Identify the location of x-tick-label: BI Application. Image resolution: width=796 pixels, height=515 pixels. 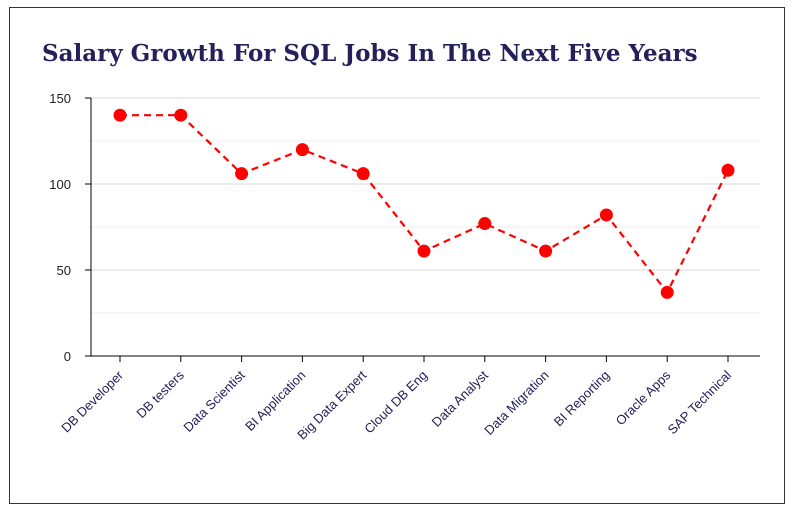
(275, 401).